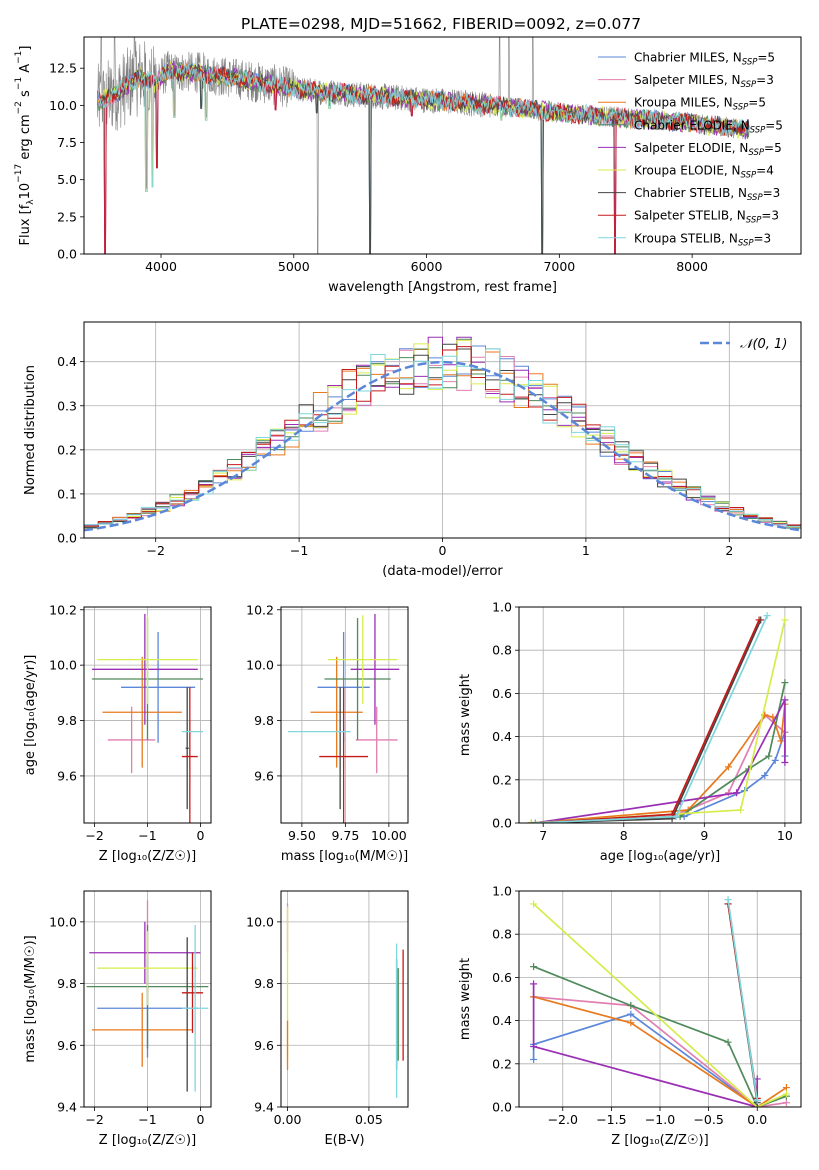 This screenshot has width=819, height=1170. Describe the element at coordinates (765, 171) in the screenshot. I see `legend-text-tail: =4` at that location.